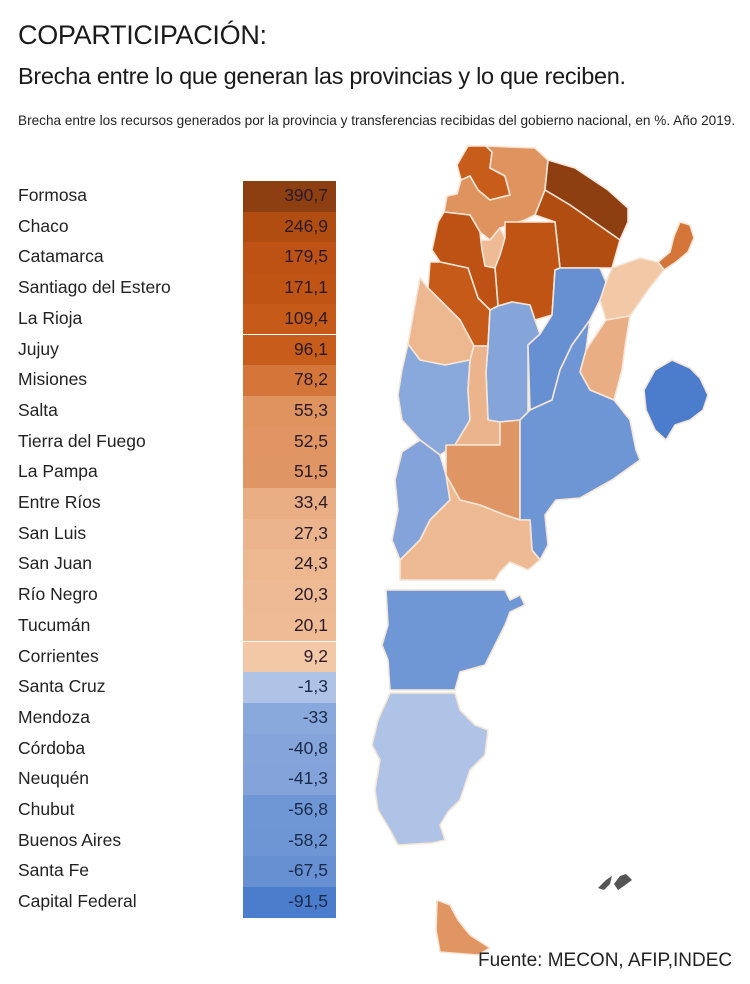 The image size is (750, 984). What do you see at coordinates (289, 258) in the screenshot?
I see `value-cell: 179,5` at bounding box center [289, 258].